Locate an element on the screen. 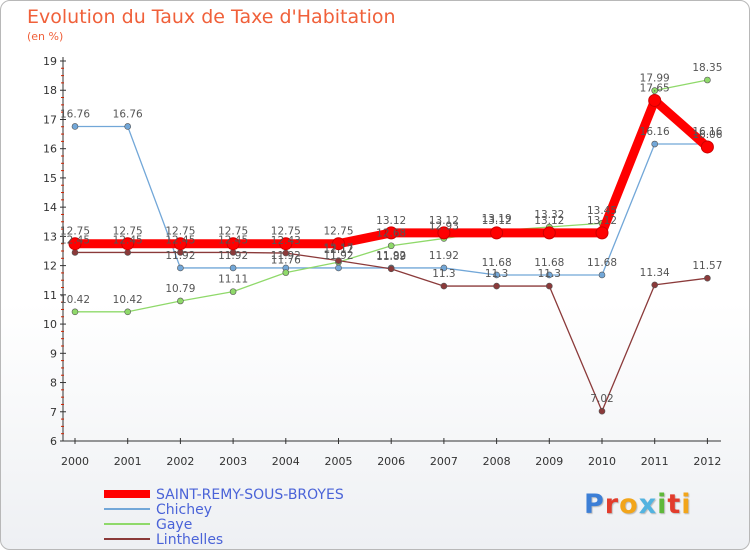  logo-letter: x is located at coordinates (648, 504).